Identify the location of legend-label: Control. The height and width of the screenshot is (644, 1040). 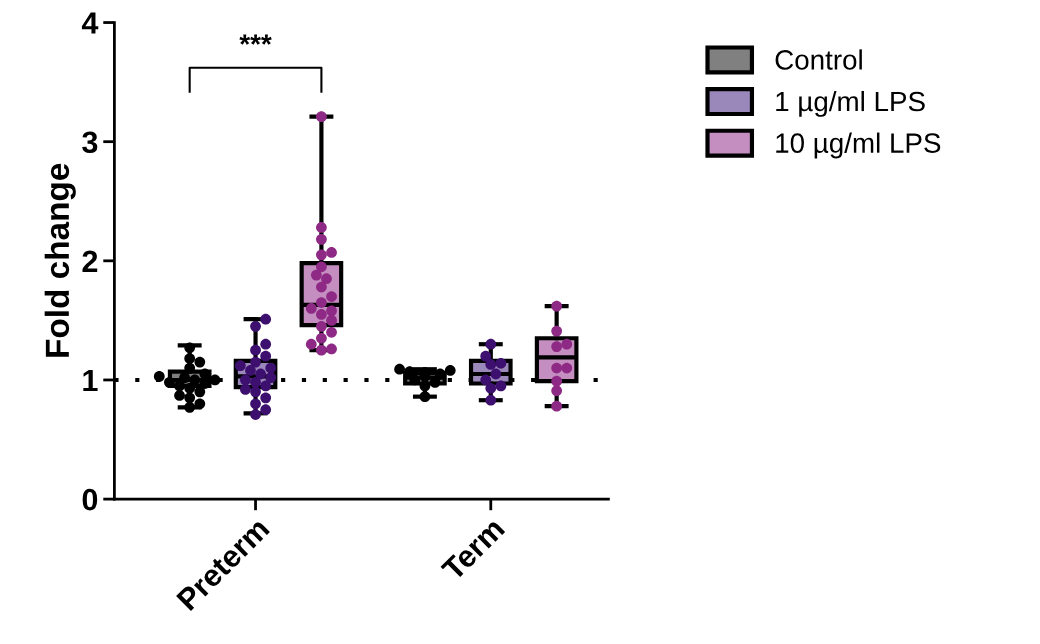
(818, 59).